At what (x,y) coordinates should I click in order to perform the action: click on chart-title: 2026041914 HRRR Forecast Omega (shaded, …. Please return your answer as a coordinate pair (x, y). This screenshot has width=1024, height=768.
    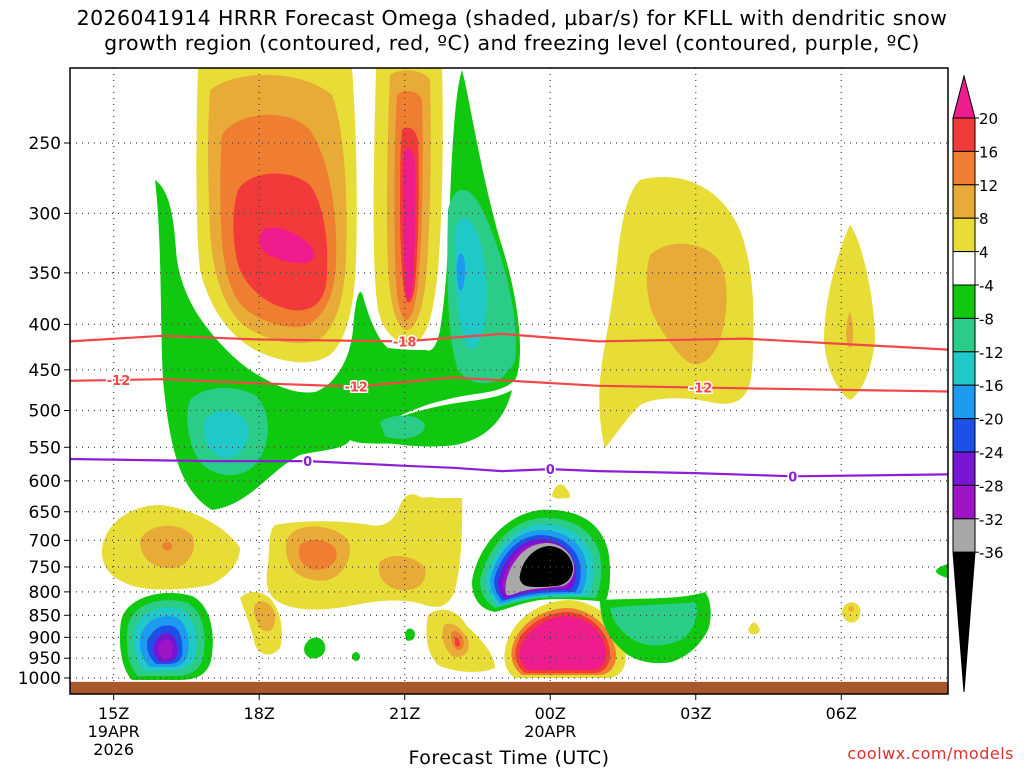
    Looking at the image, I should click on (512, 31).